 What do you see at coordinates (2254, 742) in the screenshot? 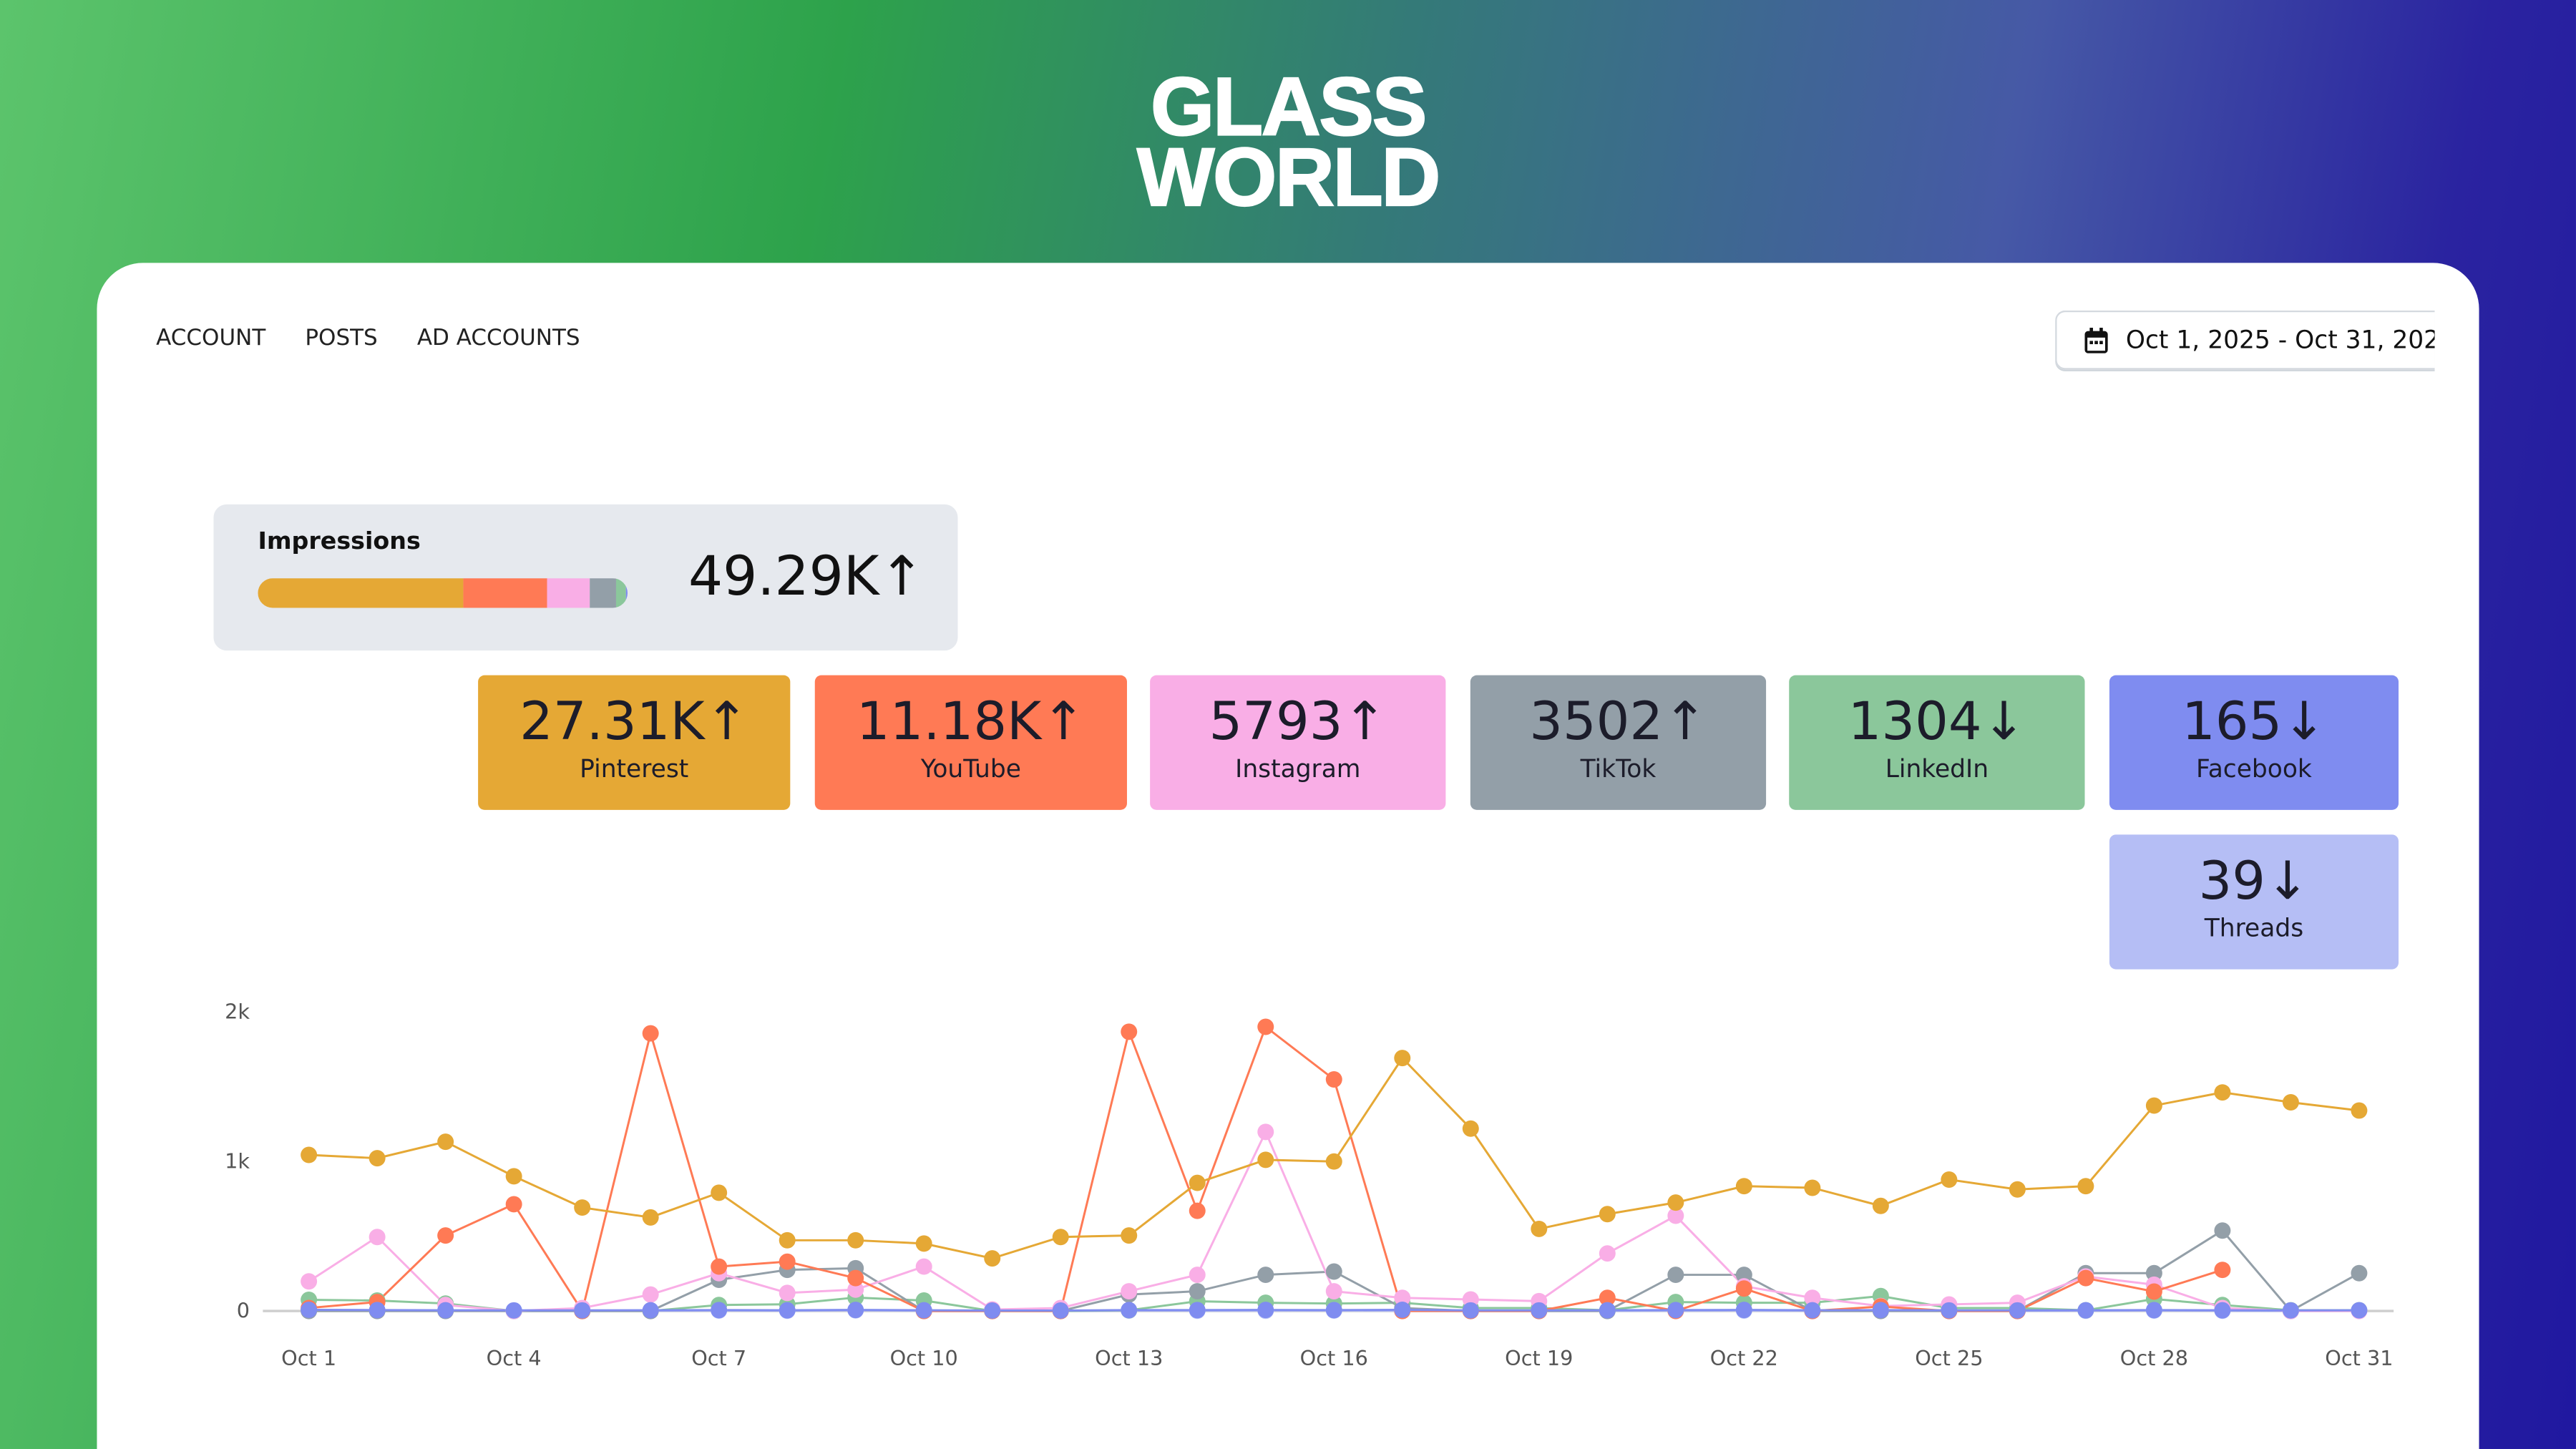
I see `platform-card-facebook: 165↓ Facebook` at bounding box center [2254, 742].